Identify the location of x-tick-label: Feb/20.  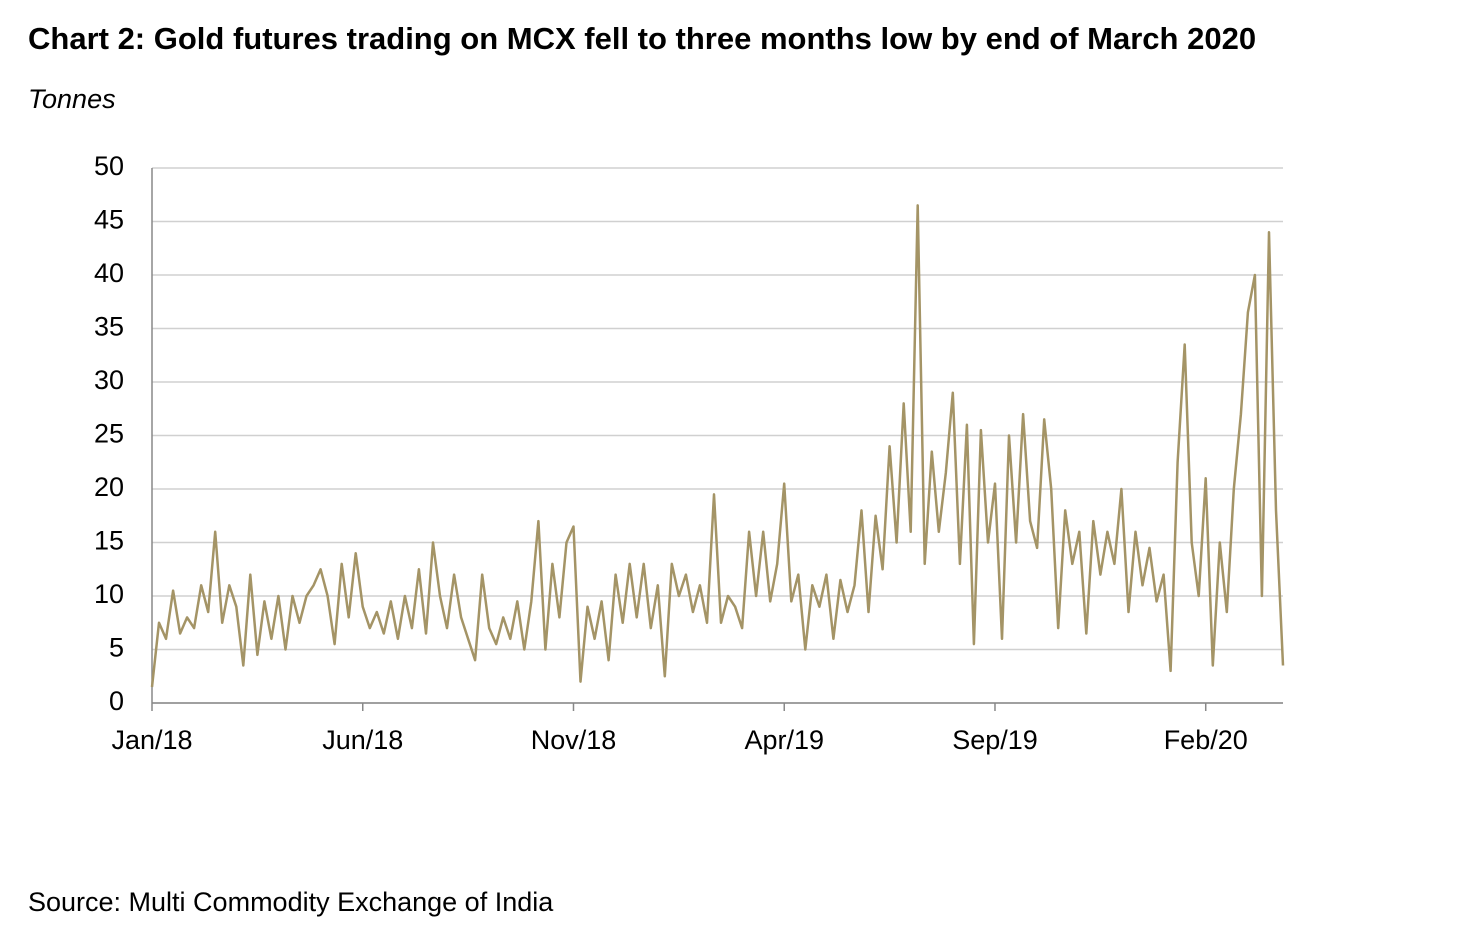
(1206, 740).